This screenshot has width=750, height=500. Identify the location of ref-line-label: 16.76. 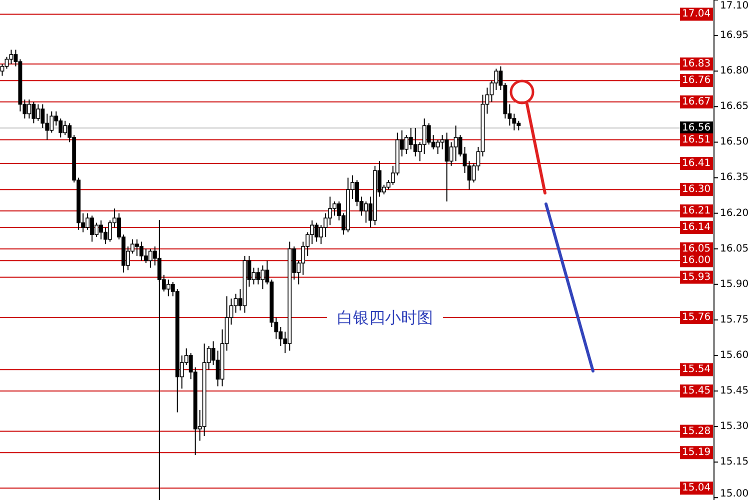
(696, 80).